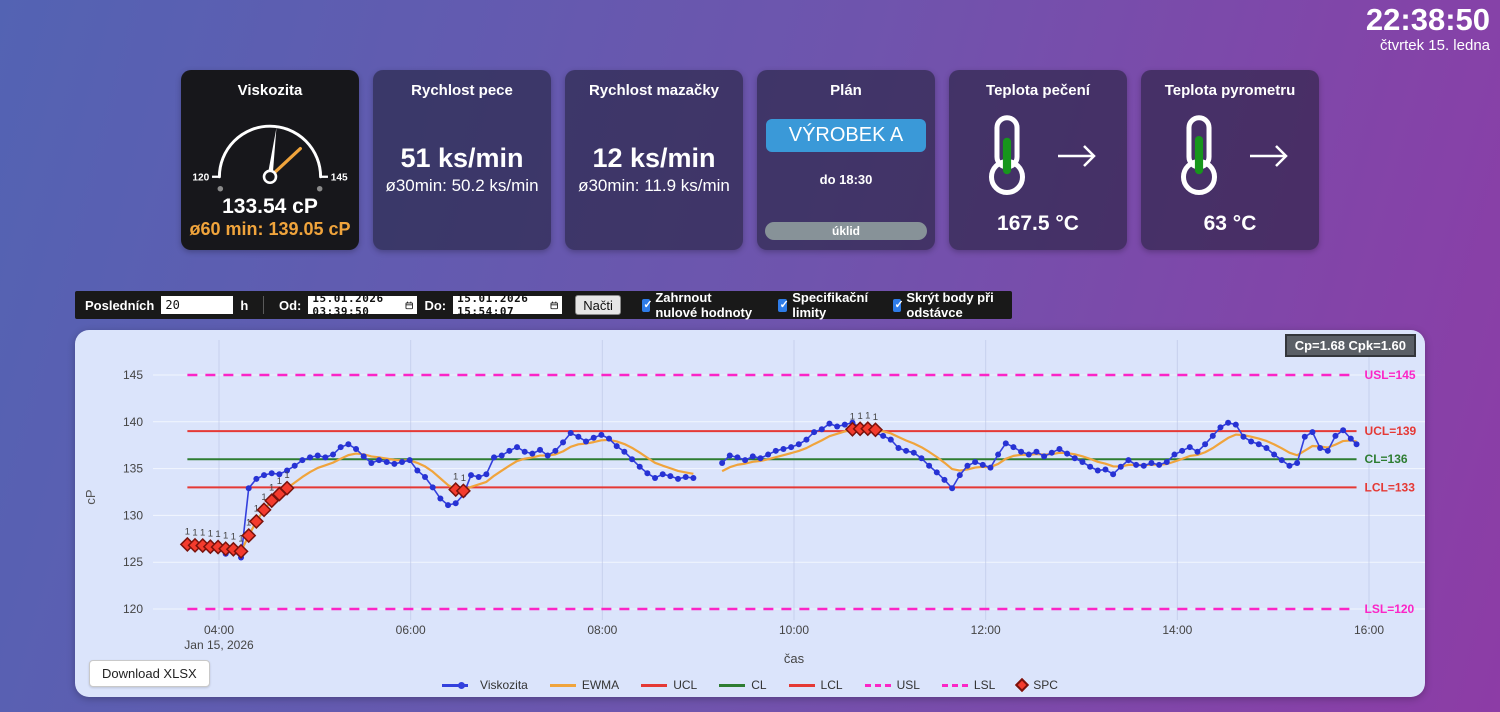 The height and width of the screenshot is (712, 1500). I want to click on usl-legend-swatch, so click(877, 685).